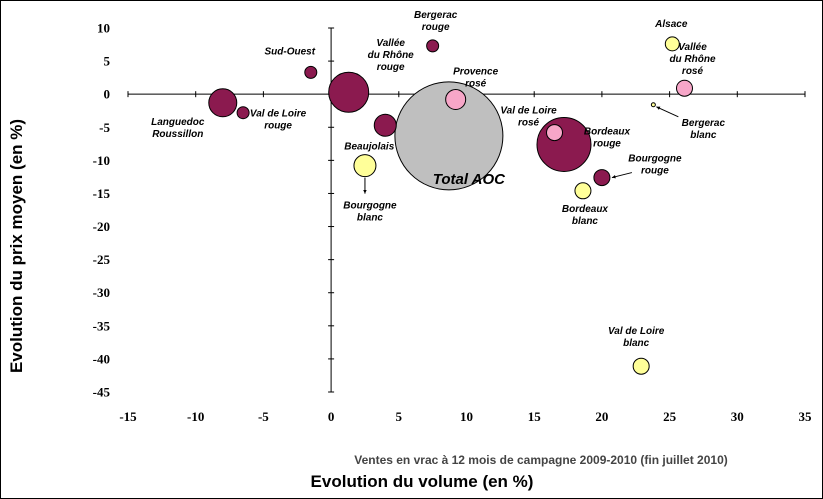 The width and height of the screenshot is (823, 499). Describe the element at coordinates (433, 46) in the screenshot. I see `bubble-bergerac-rouge` at that location.